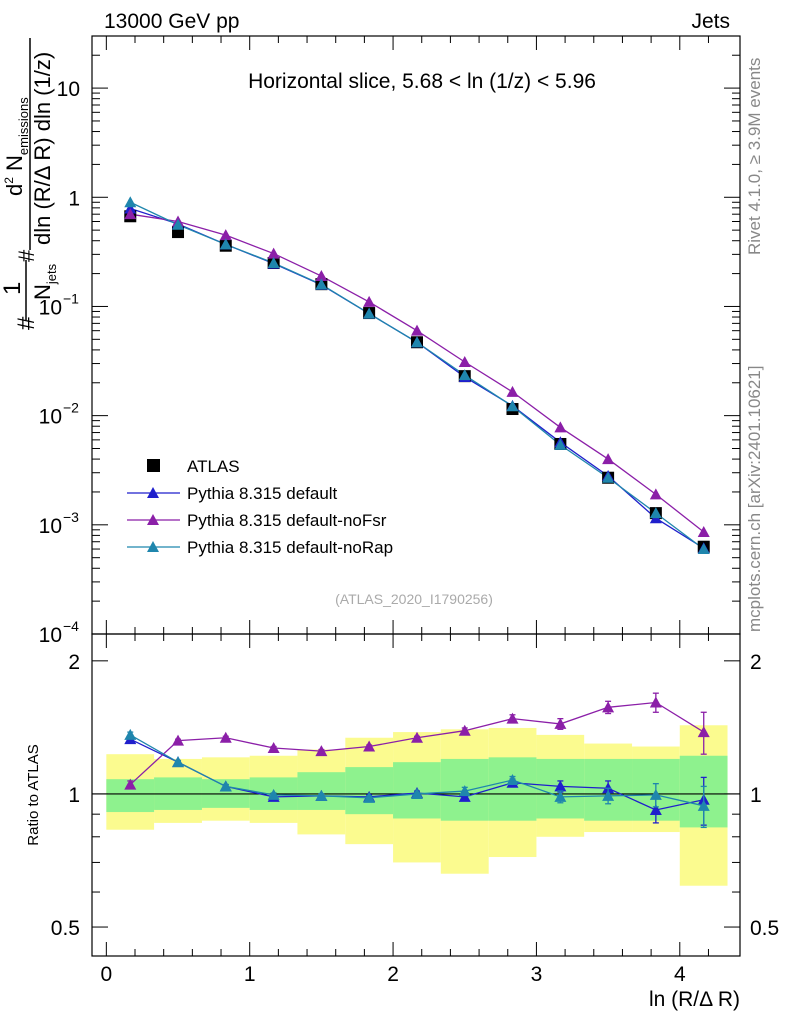 The image size is (786, 1024). Describe the element at coordinates (153, 546) in the screenshot. I see `legend-marker-norap` at that location.